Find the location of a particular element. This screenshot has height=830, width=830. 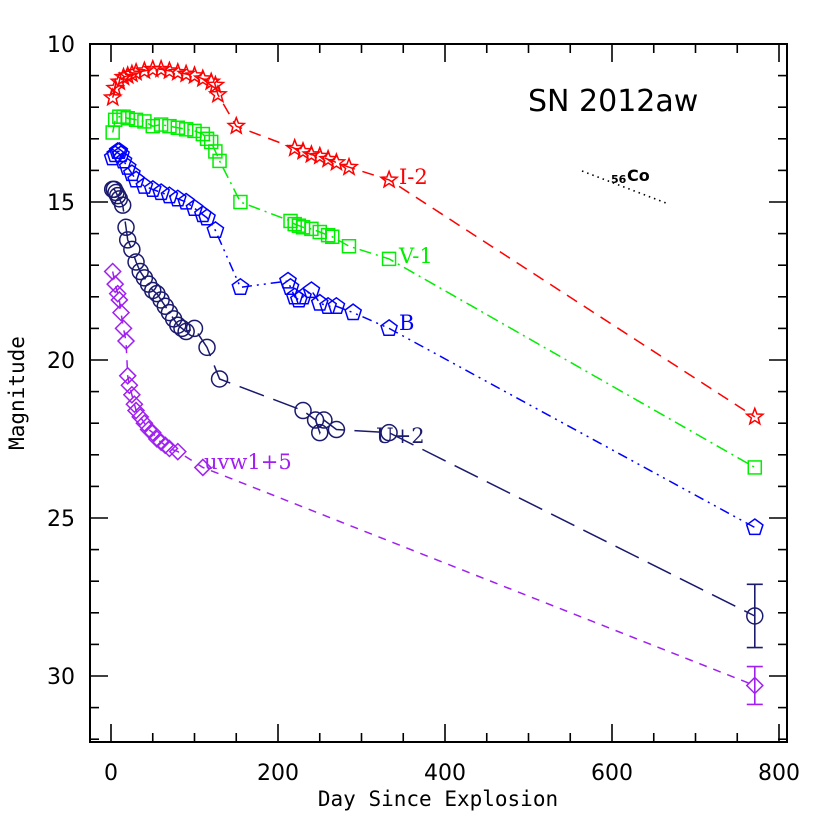

y-tick-label: 25 is located at coordinates (61, 519).